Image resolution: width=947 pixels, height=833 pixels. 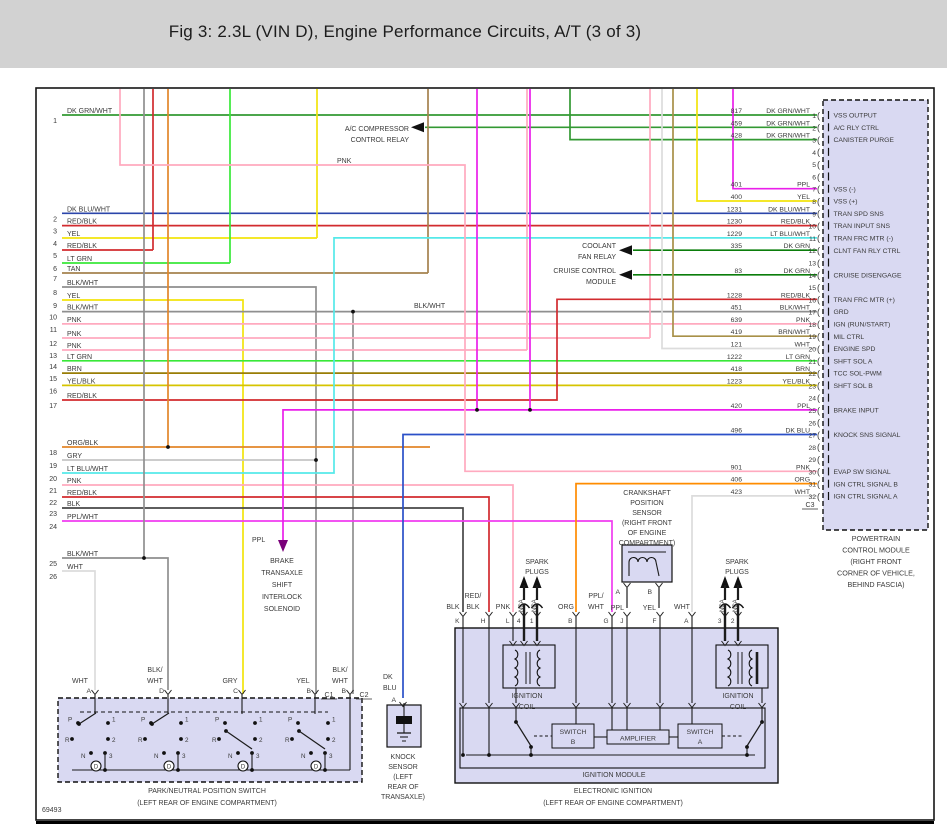 What do you see at coordinates (537, 582) in the screenshot?
I see `spark-arrow-icon` at bounding box center [537, 582].